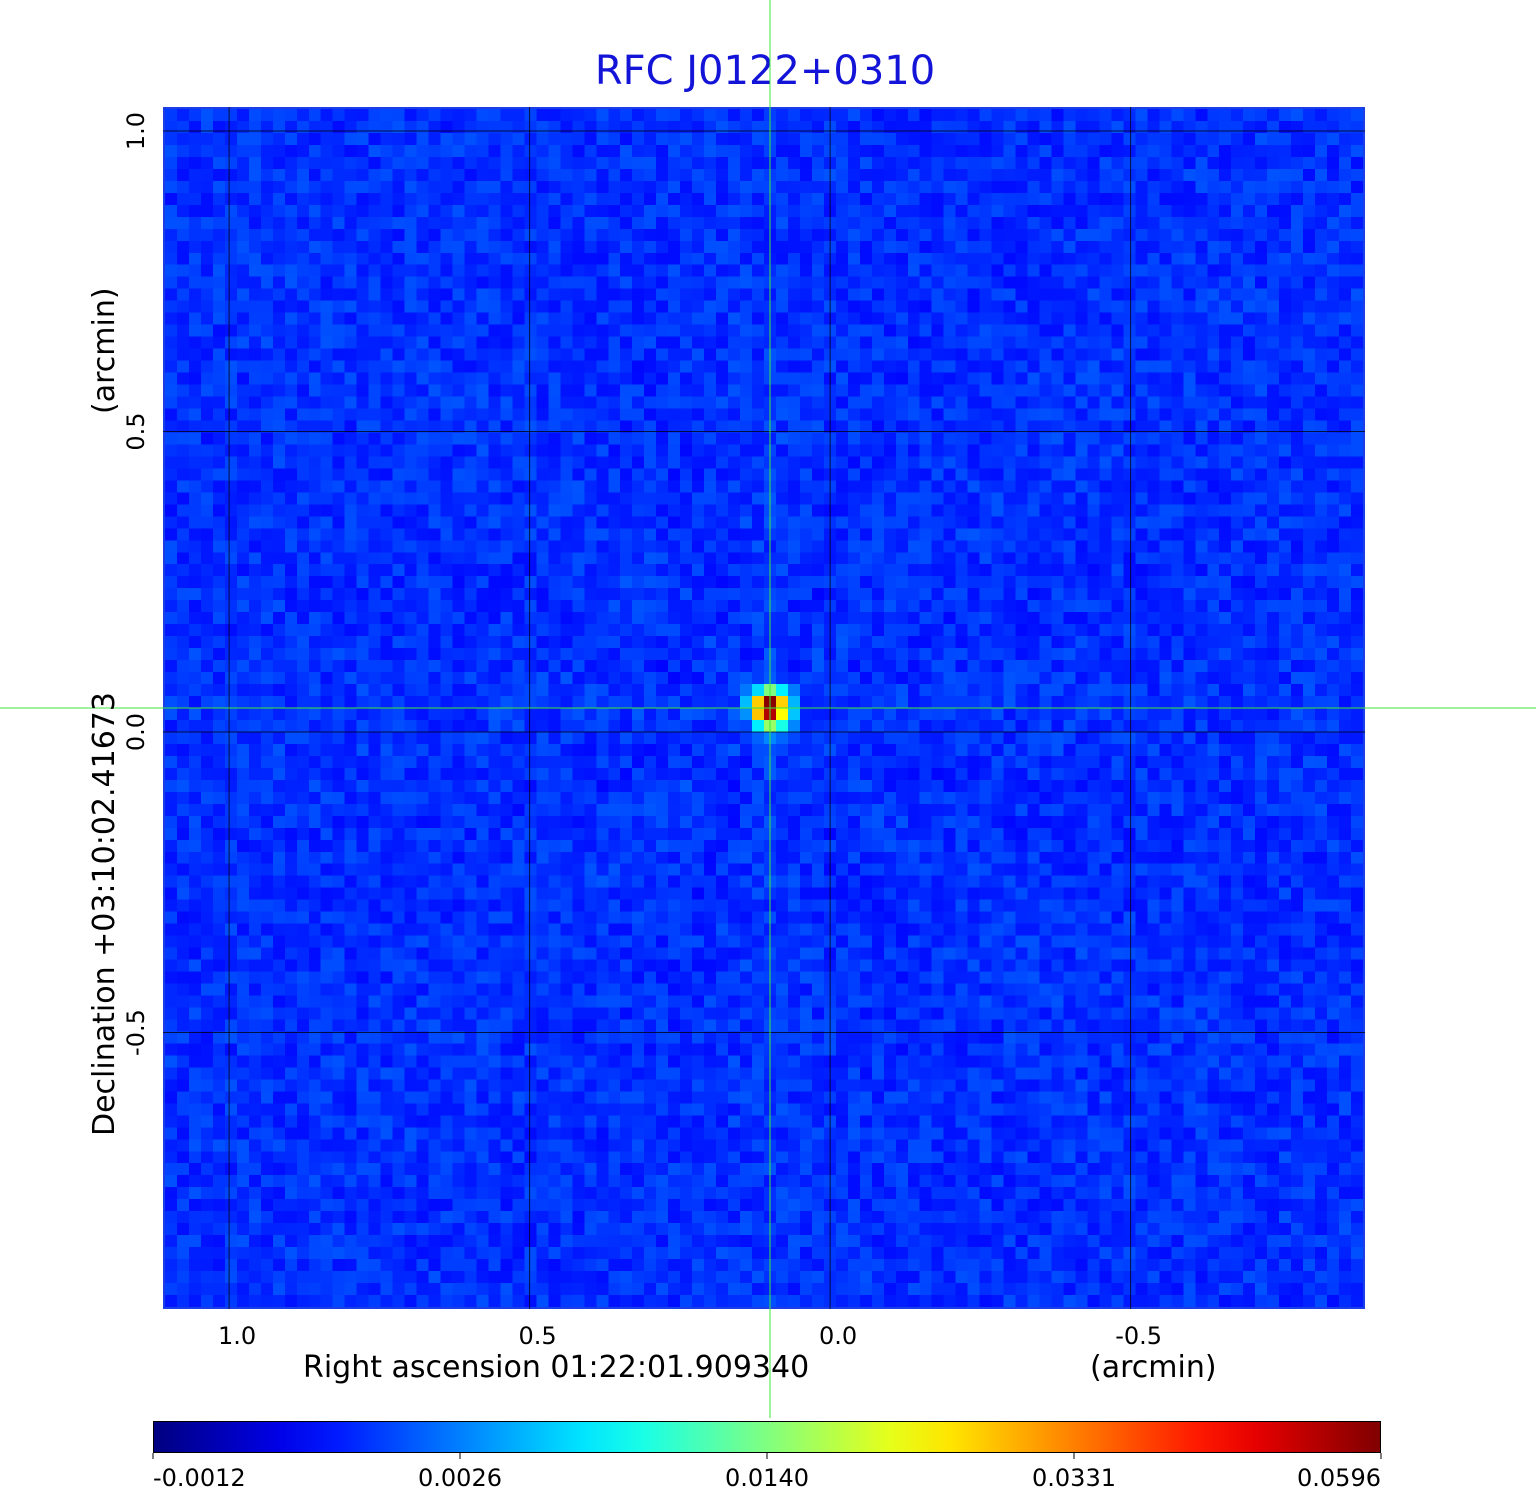 Image resolution: width=1536 pixels, height=1511 pixels. I want to click on y-tick-label: -0.5, so click(136, 1032).